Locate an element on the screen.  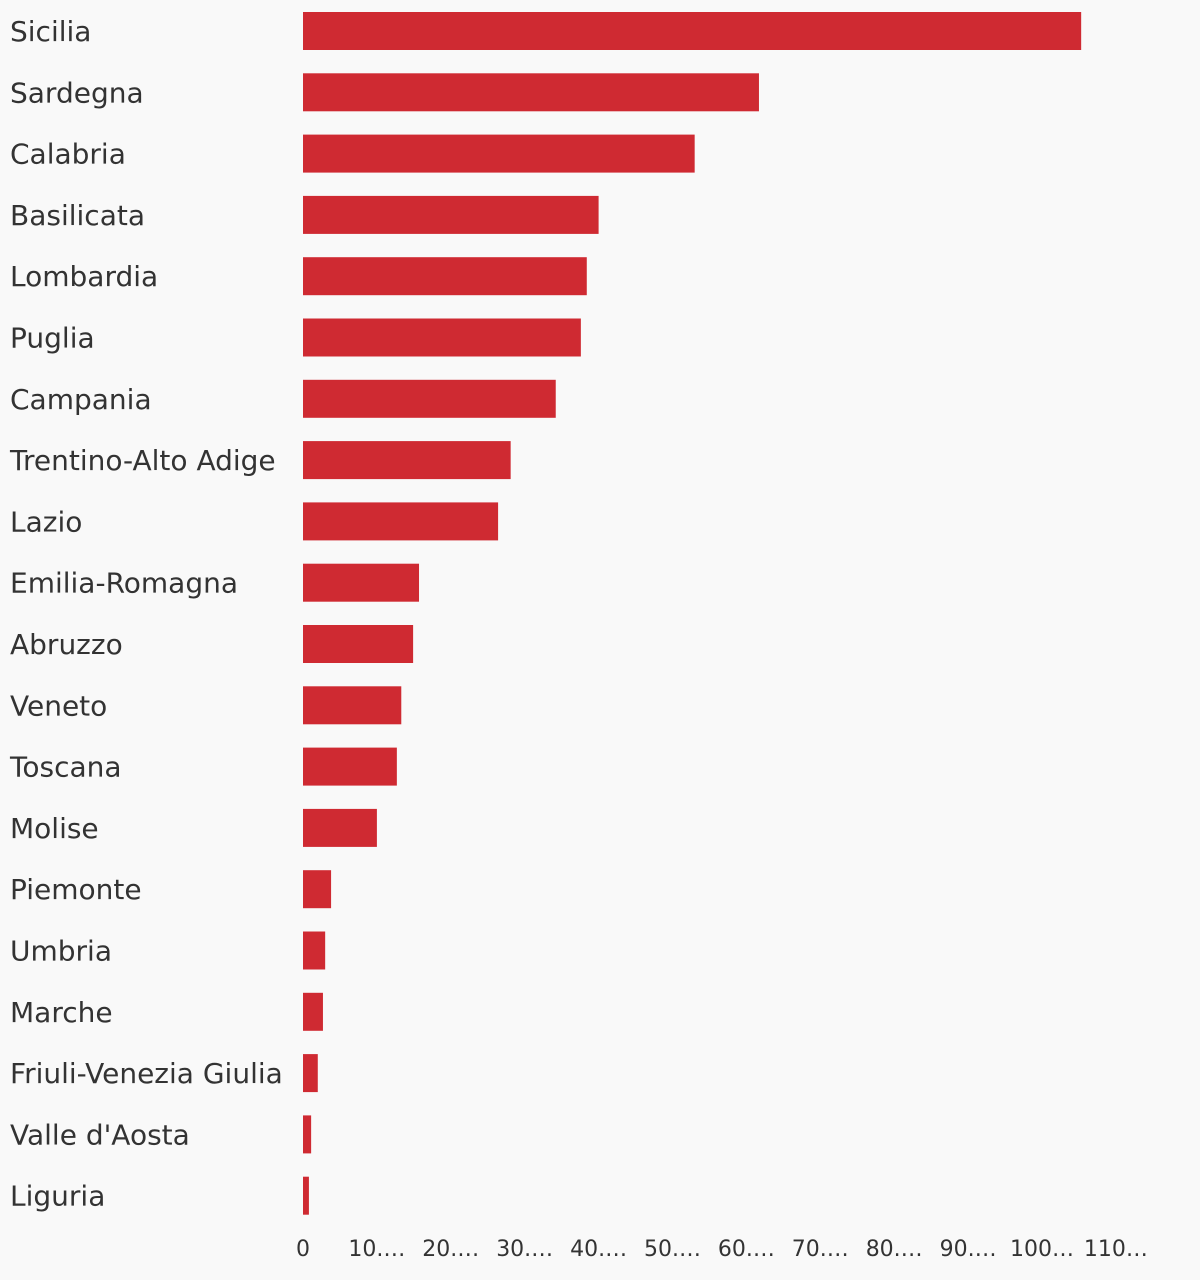
category-label: Umbria is located at coordinates (61, 951).